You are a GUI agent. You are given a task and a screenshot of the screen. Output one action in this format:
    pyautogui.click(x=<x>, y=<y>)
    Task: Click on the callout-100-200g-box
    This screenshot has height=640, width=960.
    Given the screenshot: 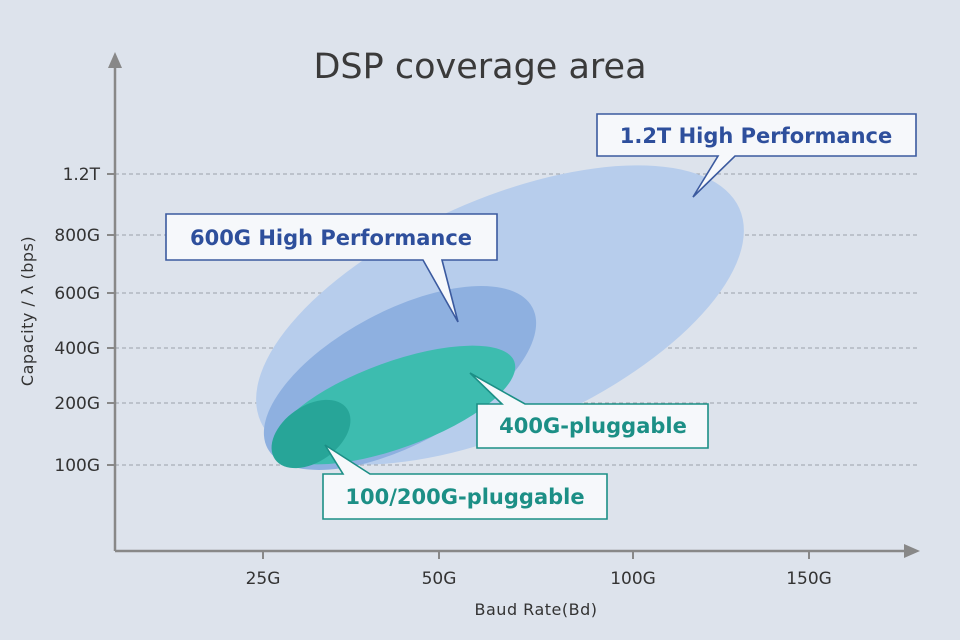 What is the action you would take?
    pyautogui.click(x=465, y=482)
    